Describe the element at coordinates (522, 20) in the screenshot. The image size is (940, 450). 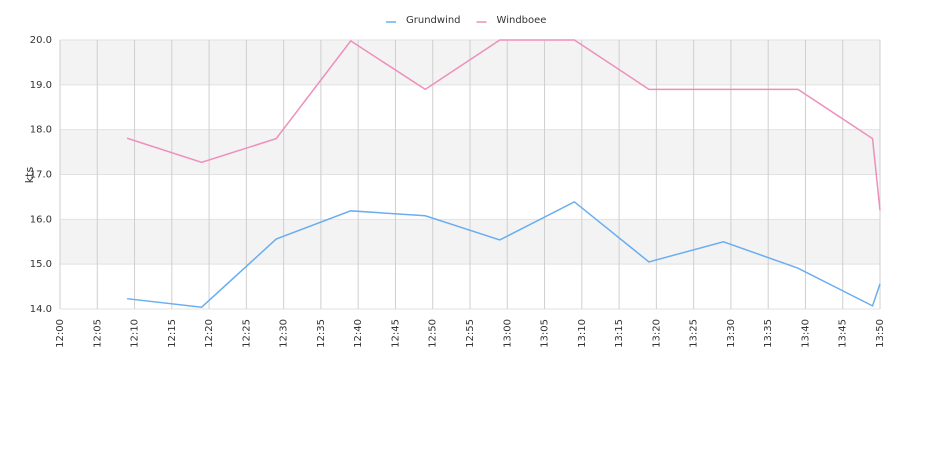
I see `legend-label: Windboee` at that location.